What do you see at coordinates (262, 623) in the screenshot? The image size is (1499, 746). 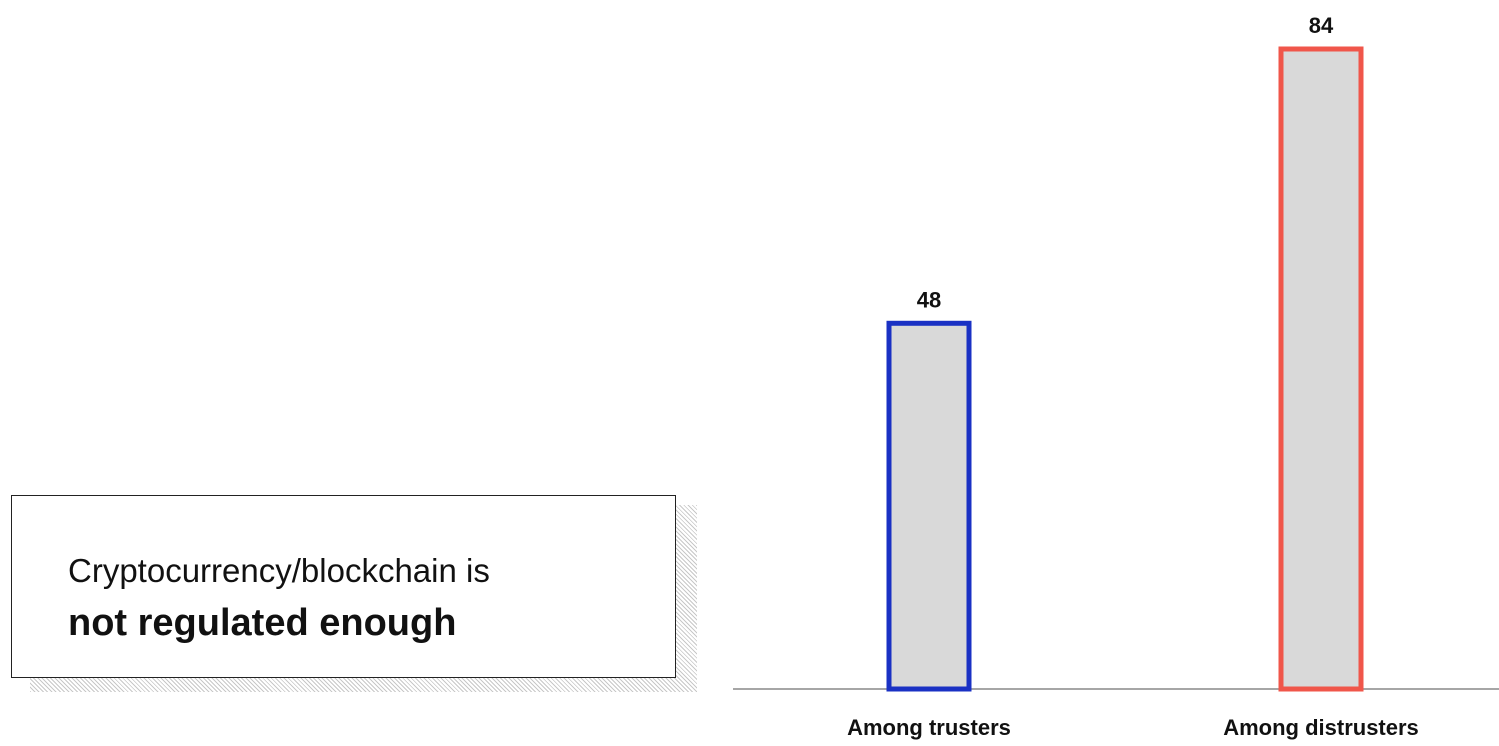 I see `callout-emphasis-text: not regulated enough` at bounding box center [262, 623].